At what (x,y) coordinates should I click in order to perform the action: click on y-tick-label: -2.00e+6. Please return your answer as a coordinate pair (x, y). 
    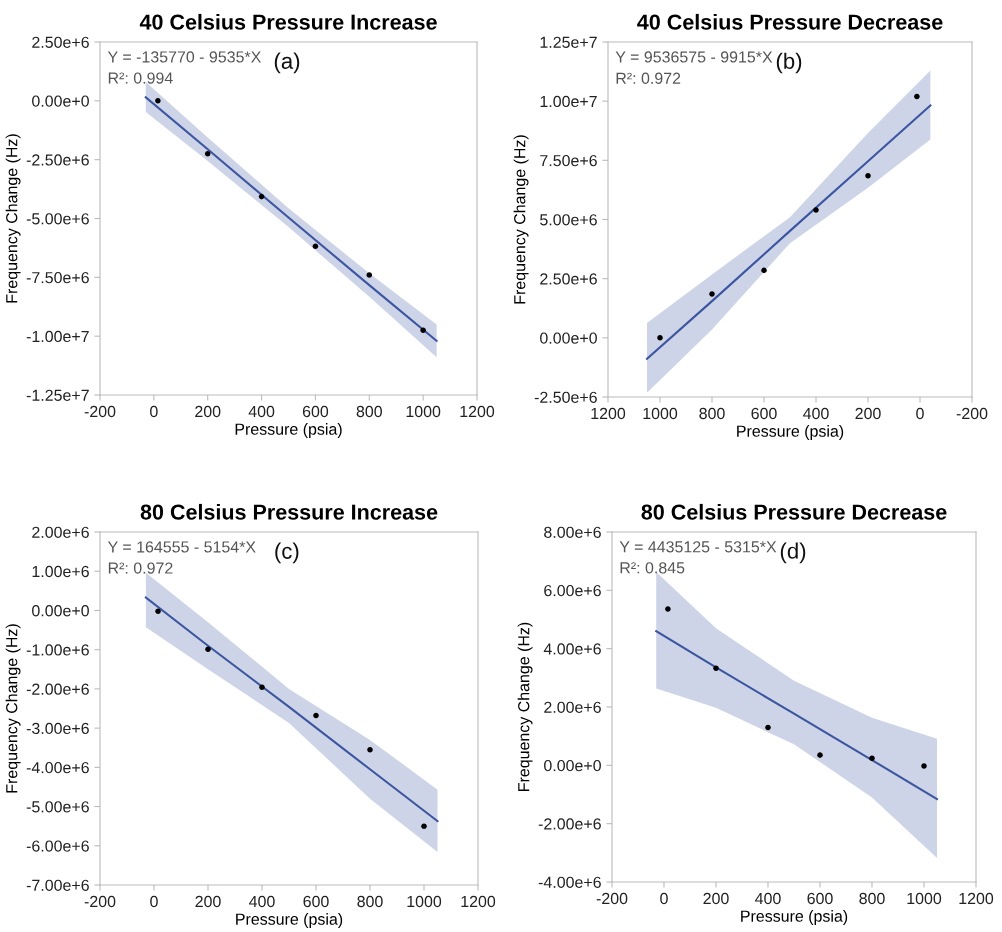
    Looking at the image, I should click on (57, 689).